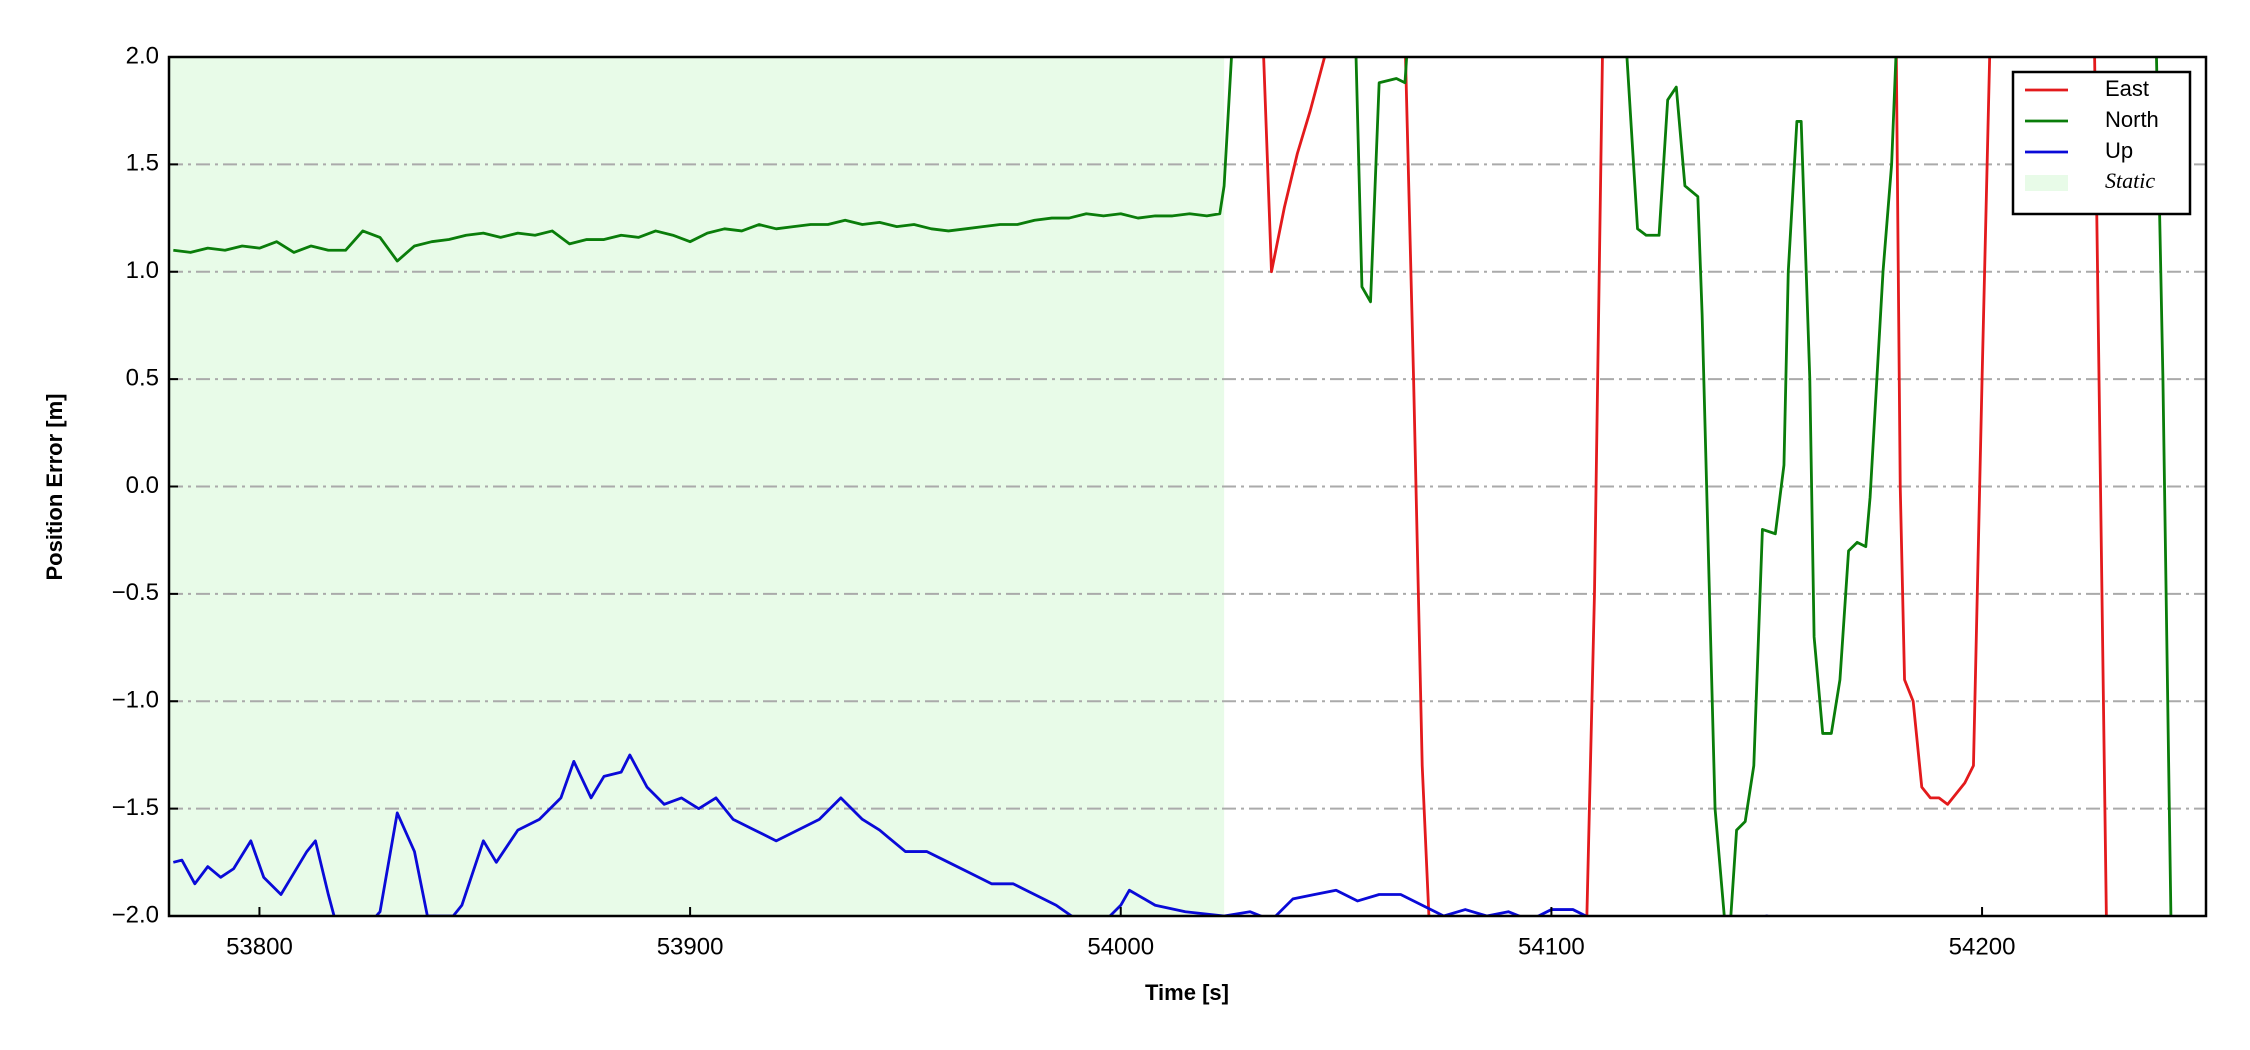  What do you see at coordinates (142, 377) in the screenshot?
I see `y-tick-label: 0.5` at bounding box center [142, 377].